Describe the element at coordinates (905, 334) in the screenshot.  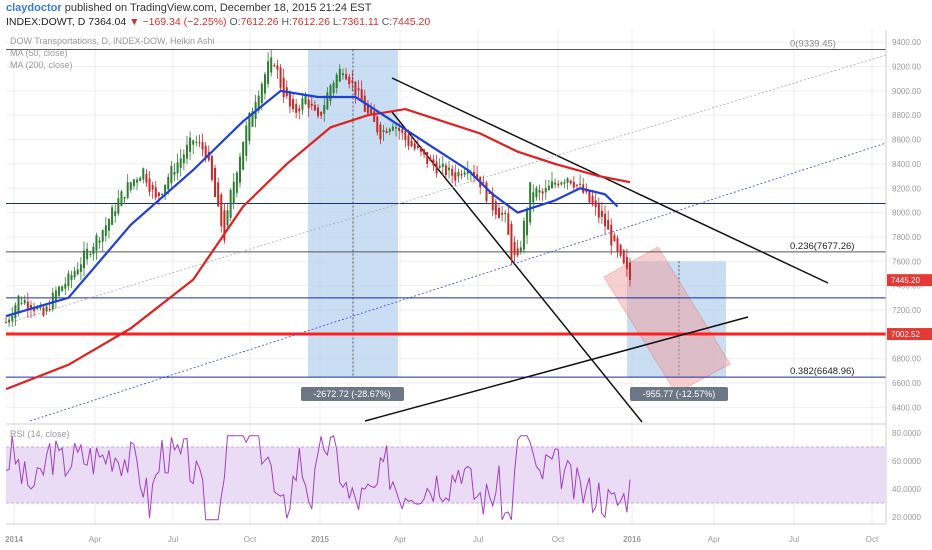
I see `support-price-label: 7002.52` at that location.